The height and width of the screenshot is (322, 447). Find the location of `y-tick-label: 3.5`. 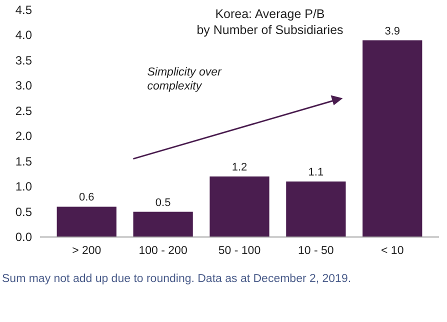

y-tick-label: 3.5 is located at coordinates (23, 60).